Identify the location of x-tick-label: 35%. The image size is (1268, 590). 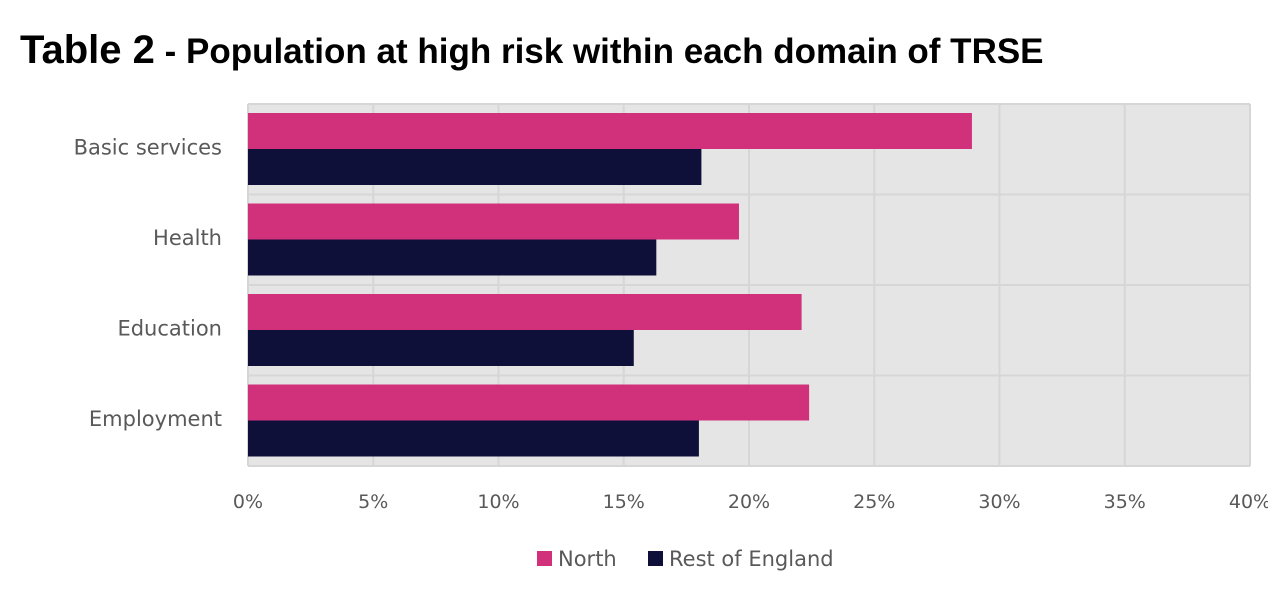
(1125, 502).